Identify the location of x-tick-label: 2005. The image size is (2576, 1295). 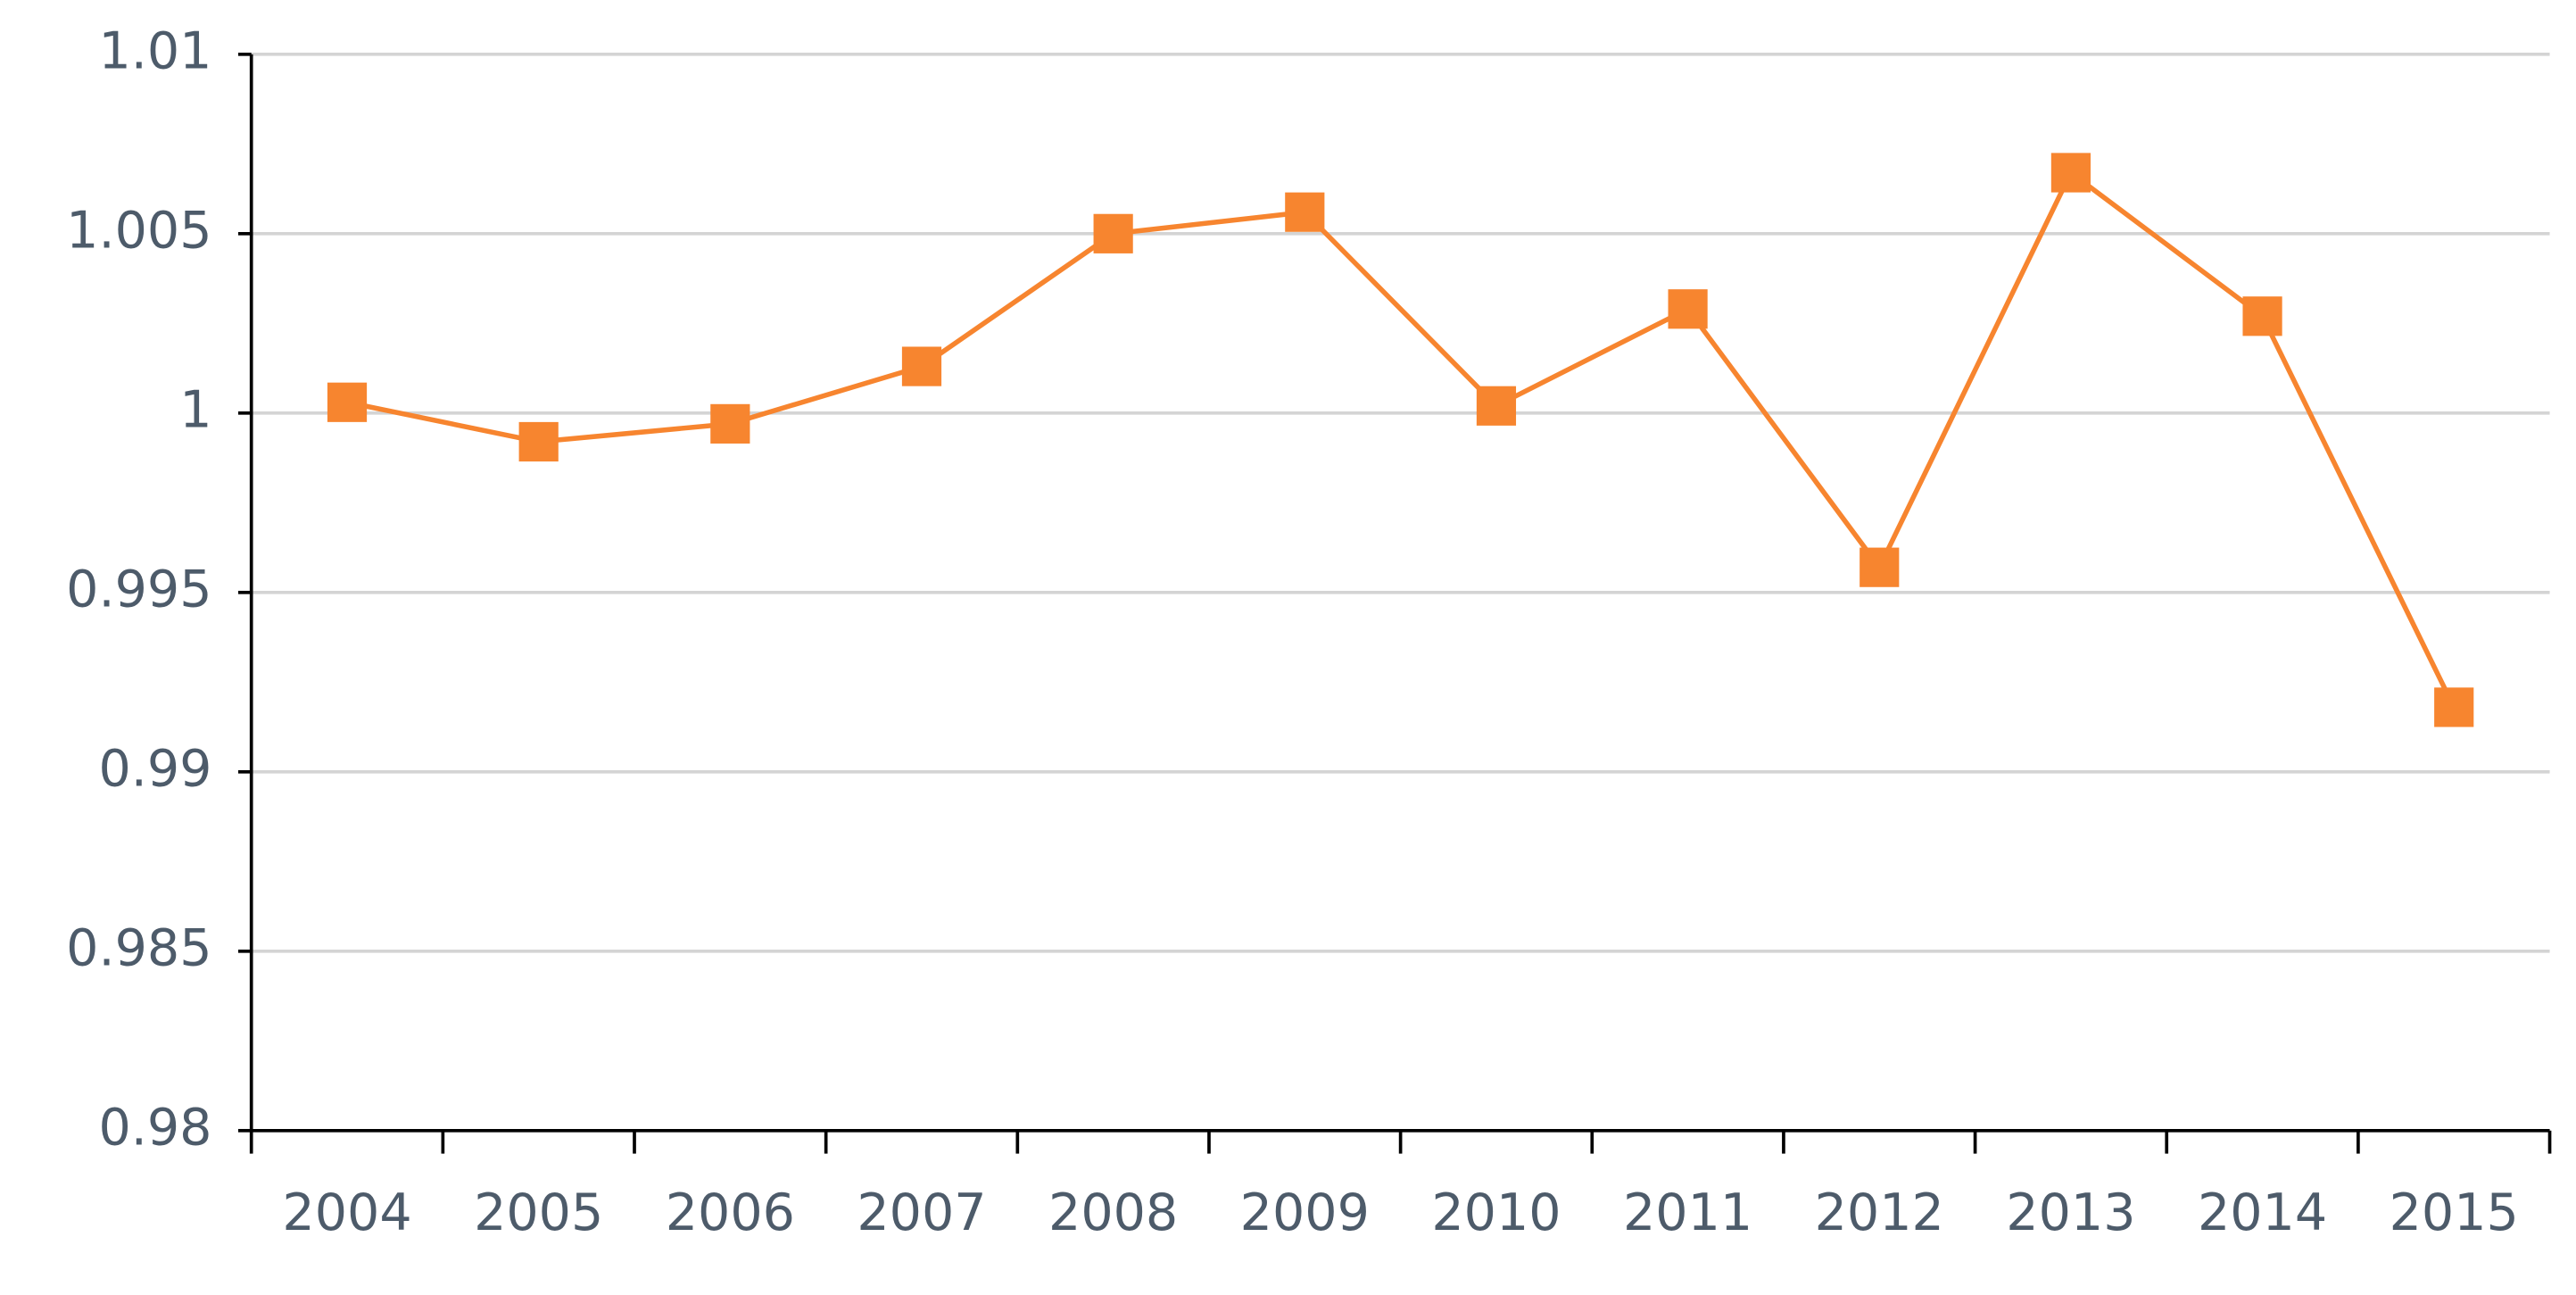
(538, 1212).